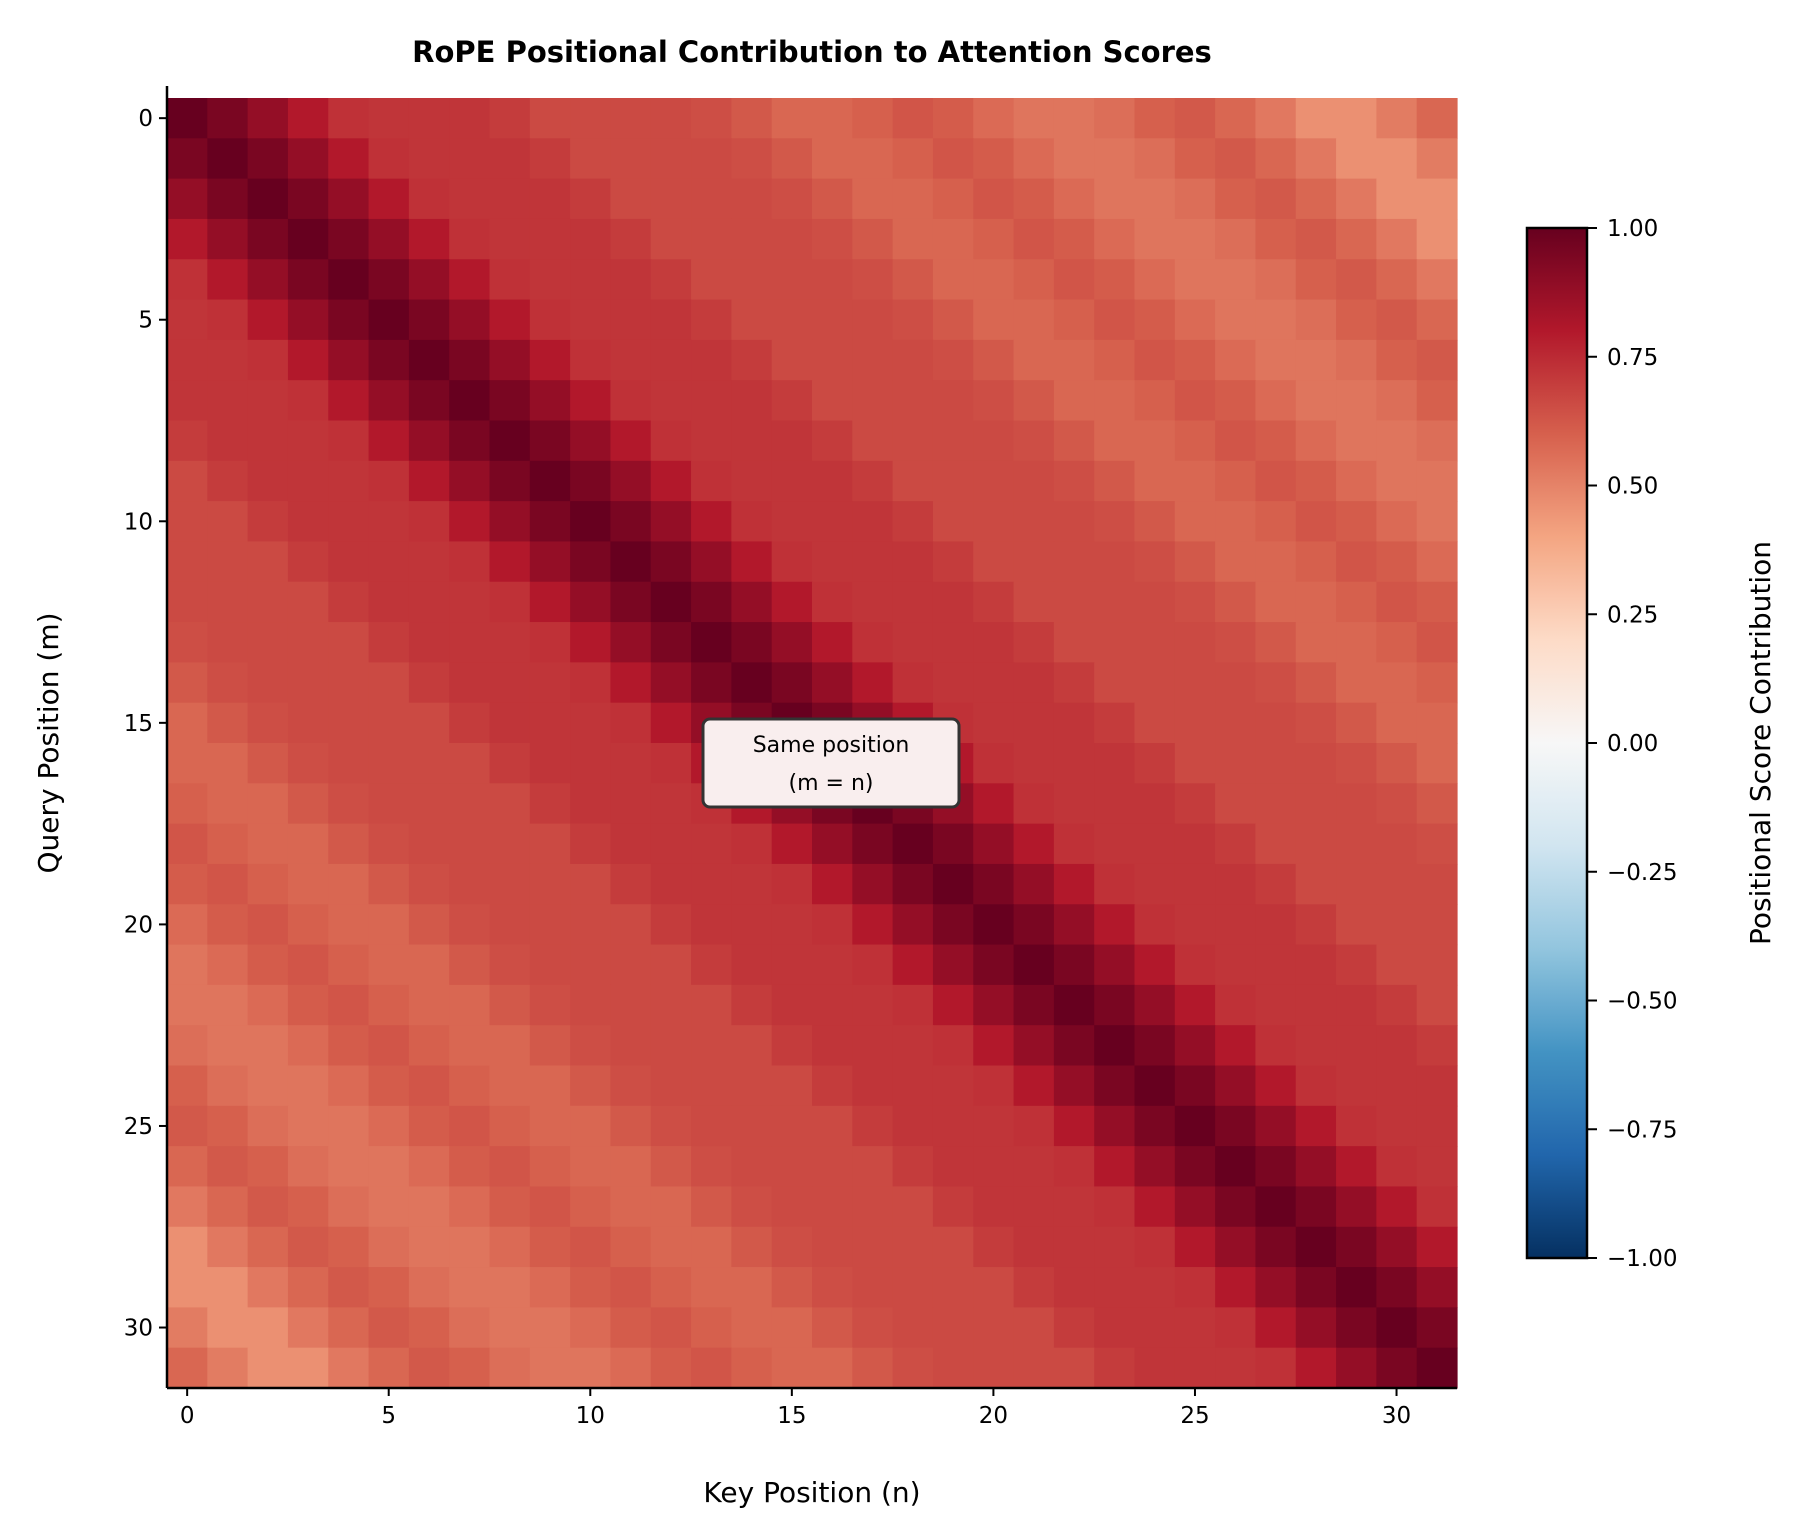  What do you see at coordinates (993, 1416) in the screenshot?
I see `x-tick-label: 20` at bounding box center [993, 1416].